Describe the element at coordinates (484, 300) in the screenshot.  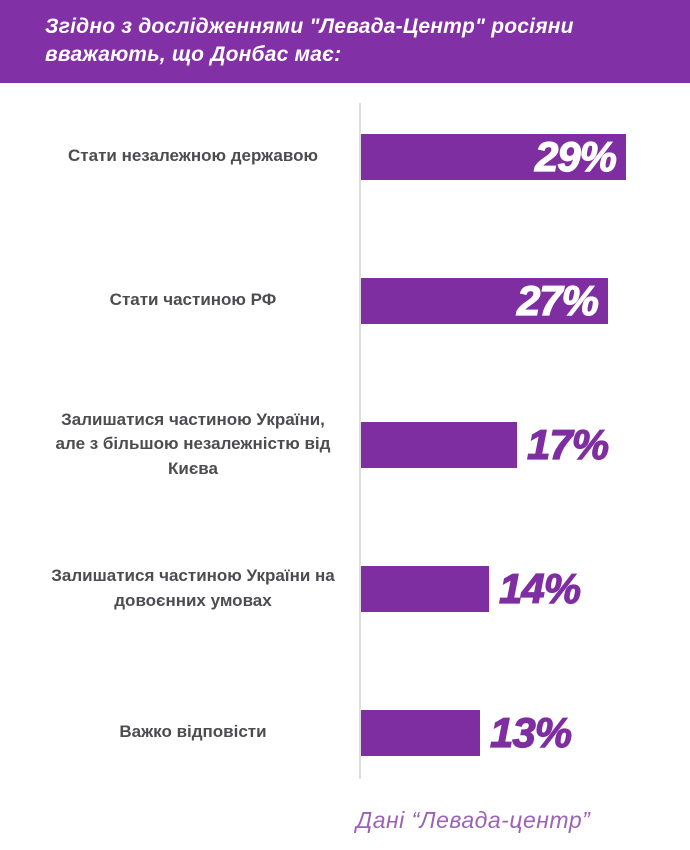
I see `bar: 27%` at that location.